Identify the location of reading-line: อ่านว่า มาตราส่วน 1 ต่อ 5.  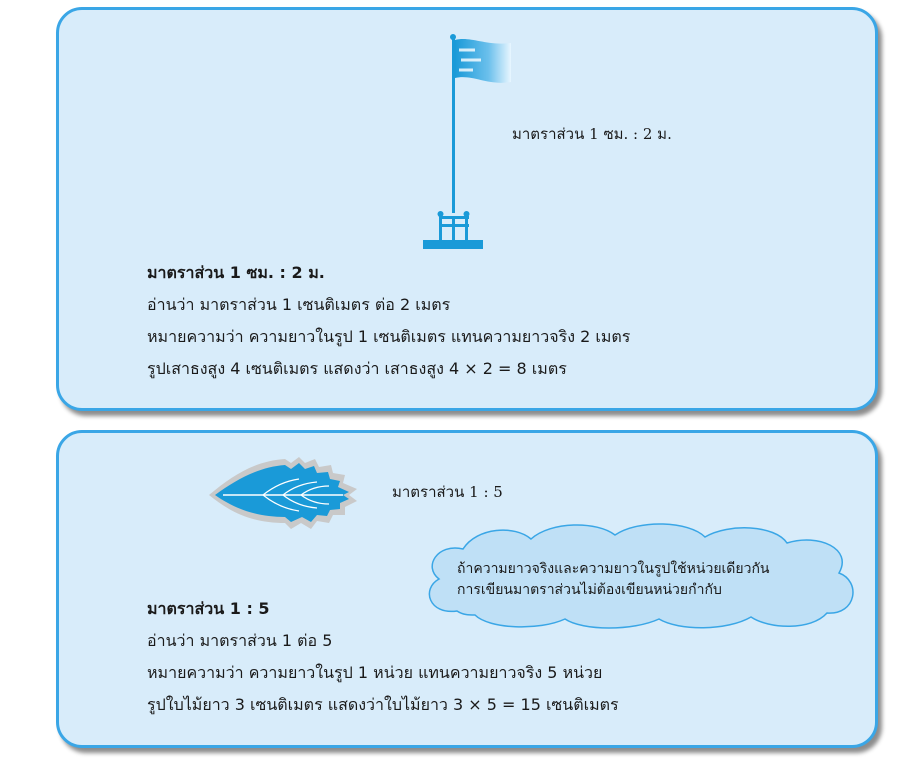
(240, 640).